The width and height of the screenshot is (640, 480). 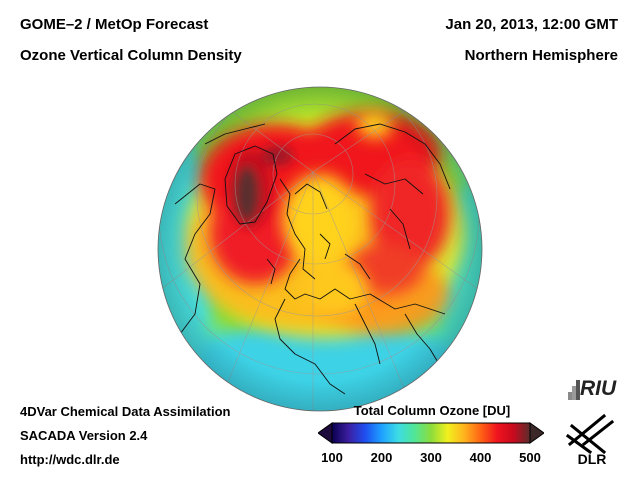 I want to click on colorbar-high-arrow, so click(x=536, y=433).